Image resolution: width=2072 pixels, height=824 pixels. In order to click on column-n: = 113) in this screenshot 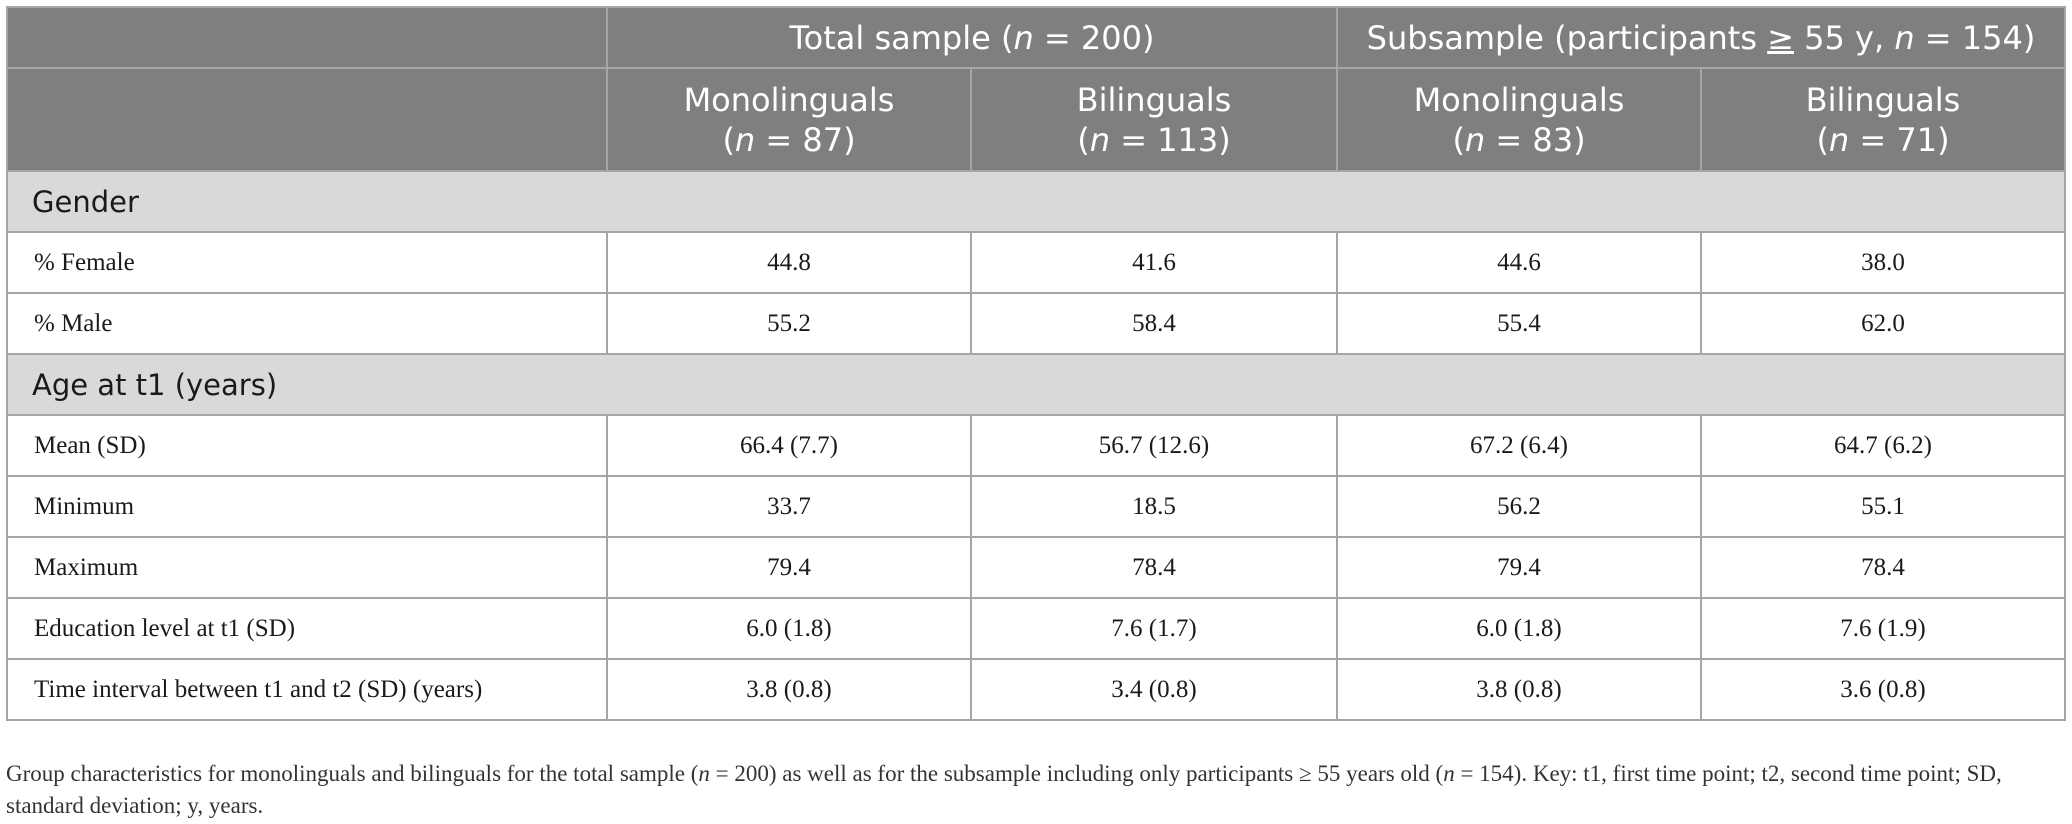, I will do `click(1170, 139)`.